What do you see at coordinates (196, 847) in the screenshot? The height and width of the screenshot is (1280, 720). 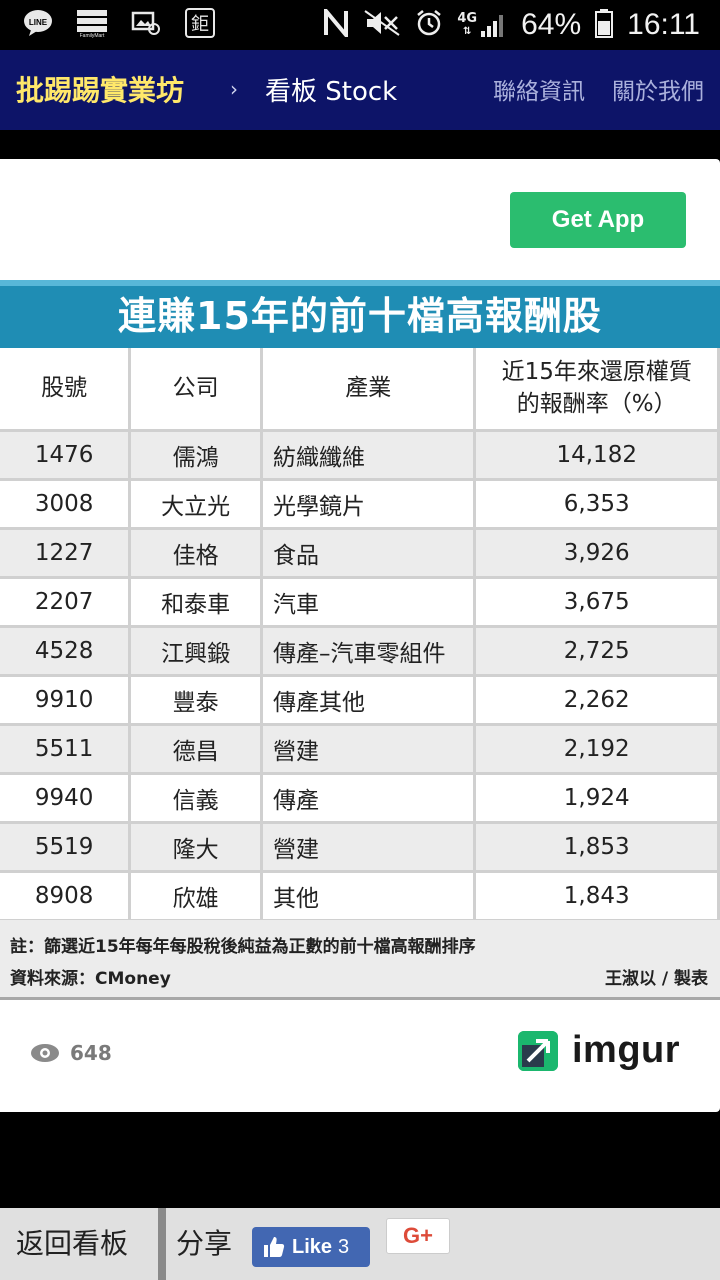 I see `cell-company: 隆大` at bounding box center [196, 847].